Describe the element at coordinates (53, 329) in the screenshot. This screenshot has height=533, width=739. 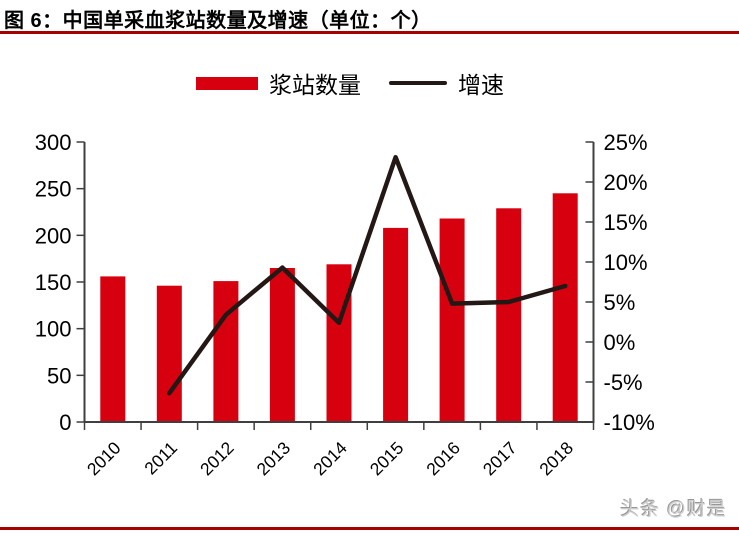
I see `left-tick-label: 100` at that location.